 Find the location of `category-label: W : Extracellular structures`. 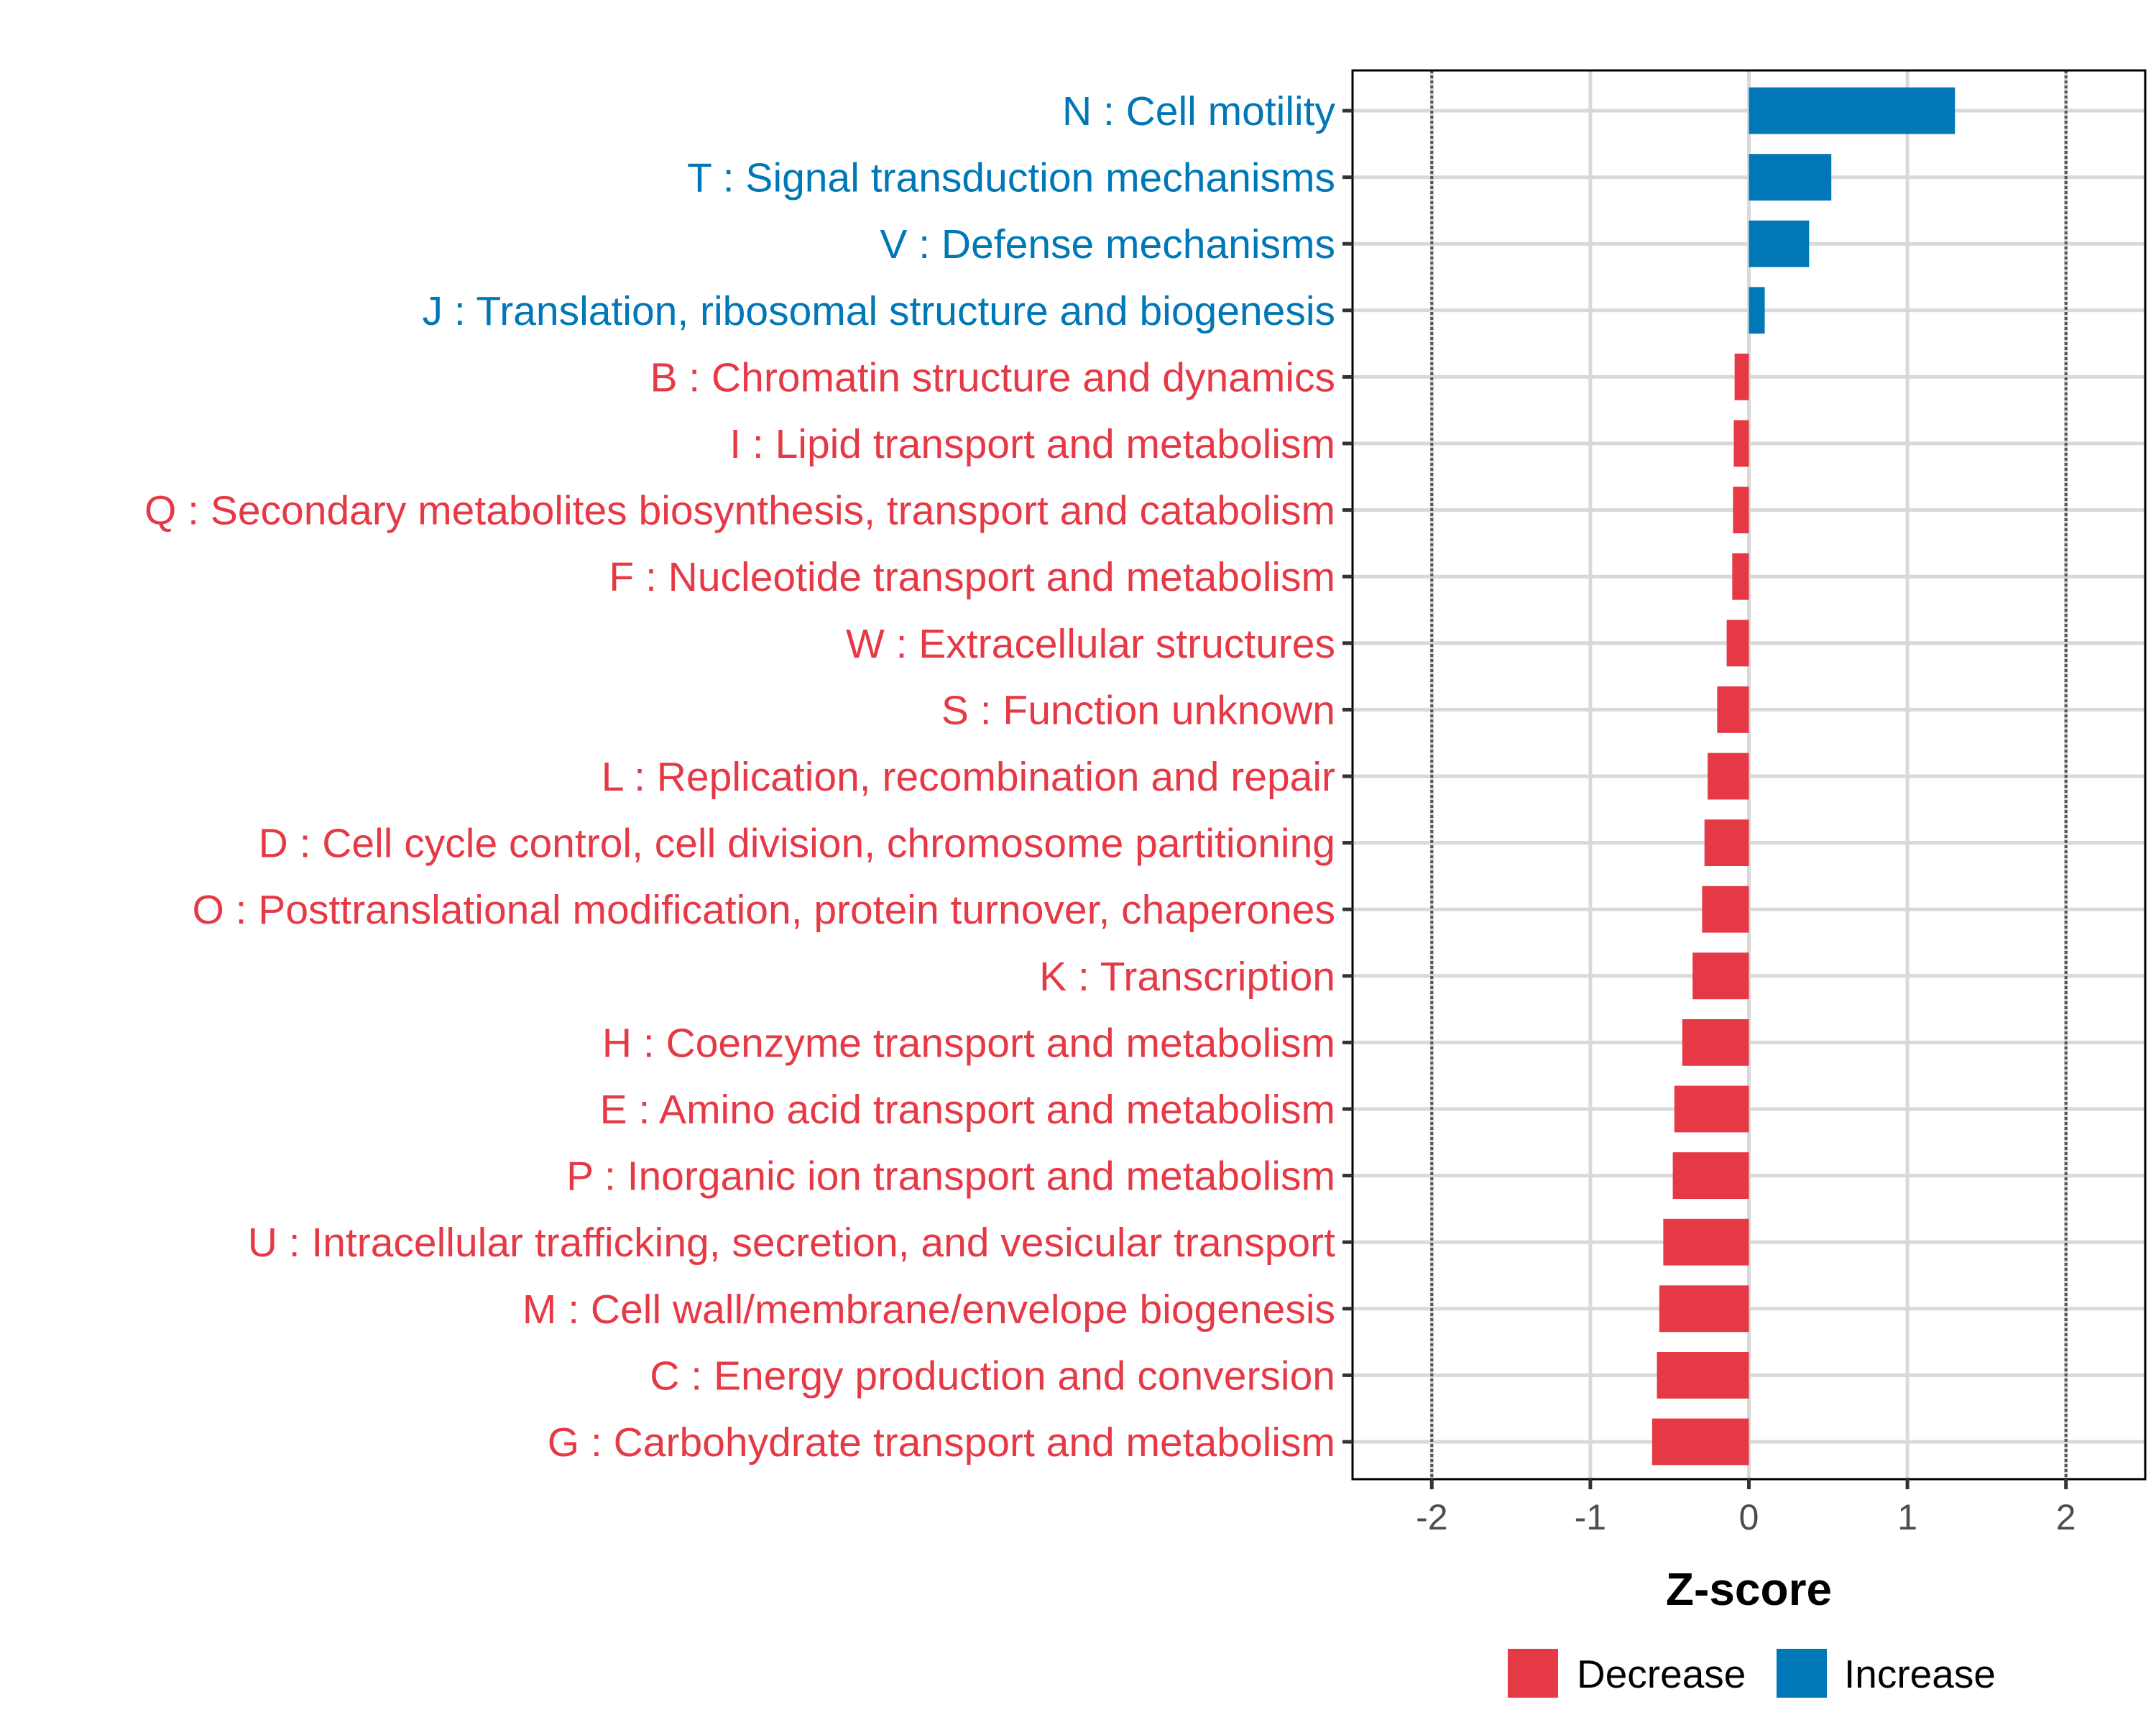

category-label: W : Extracellular structures is located at coordinates (1090, 644).